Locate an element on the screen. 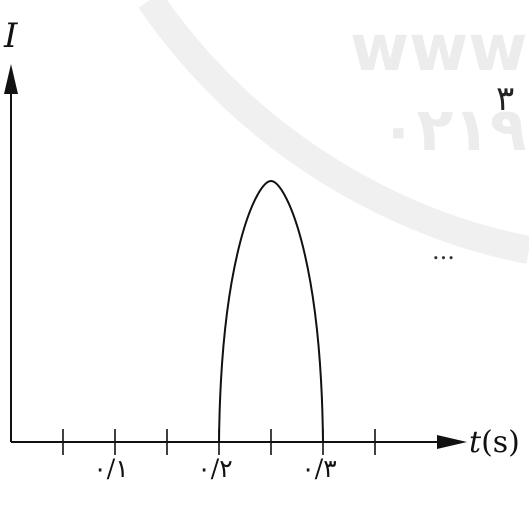 Image resolution: width=529 pixels, height=511 pixels. watermark-text-1: www is located at coordinates (438, 49).